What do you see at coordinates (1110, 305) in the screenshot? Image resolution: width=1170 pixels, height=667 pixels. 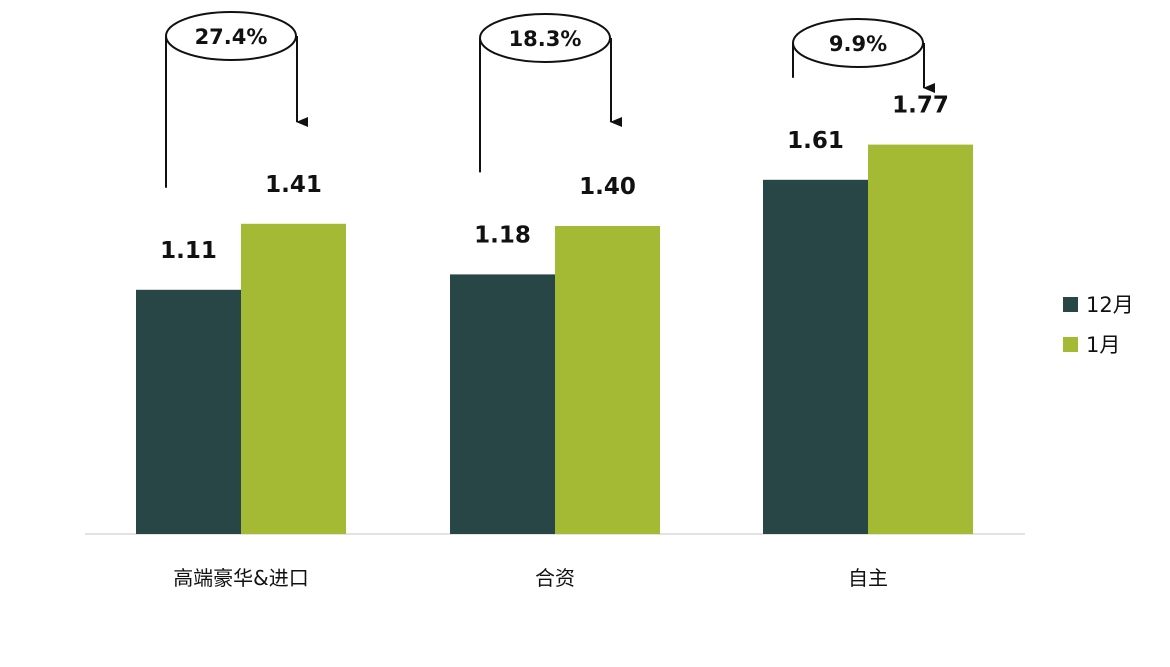 I see `legend-label-0: 12月` at bounding box center [1110, 305].